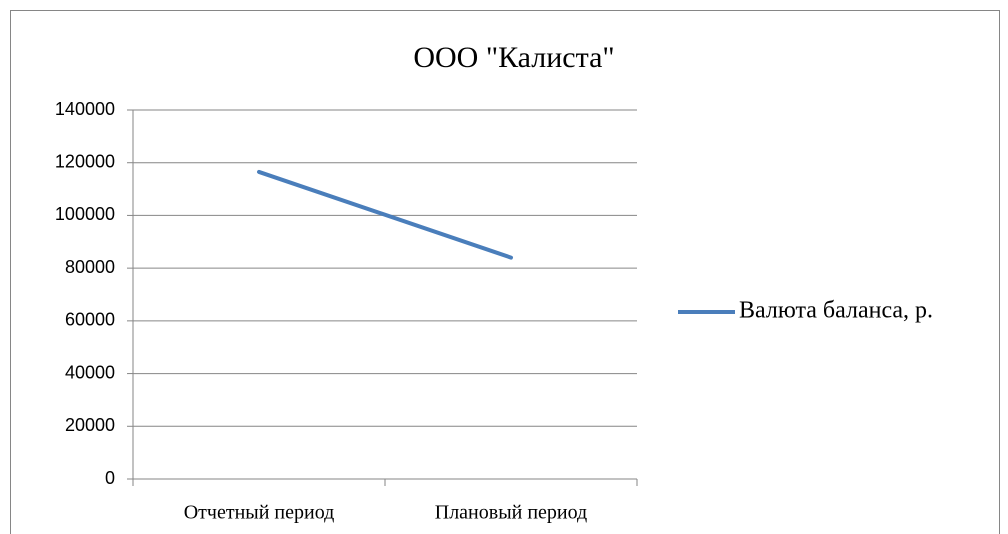 This screenshot has width=1008, height=534. Describe the element at coordinates (90, 372) in the screenshot. I see `y-tick-label: 40000` at that location.